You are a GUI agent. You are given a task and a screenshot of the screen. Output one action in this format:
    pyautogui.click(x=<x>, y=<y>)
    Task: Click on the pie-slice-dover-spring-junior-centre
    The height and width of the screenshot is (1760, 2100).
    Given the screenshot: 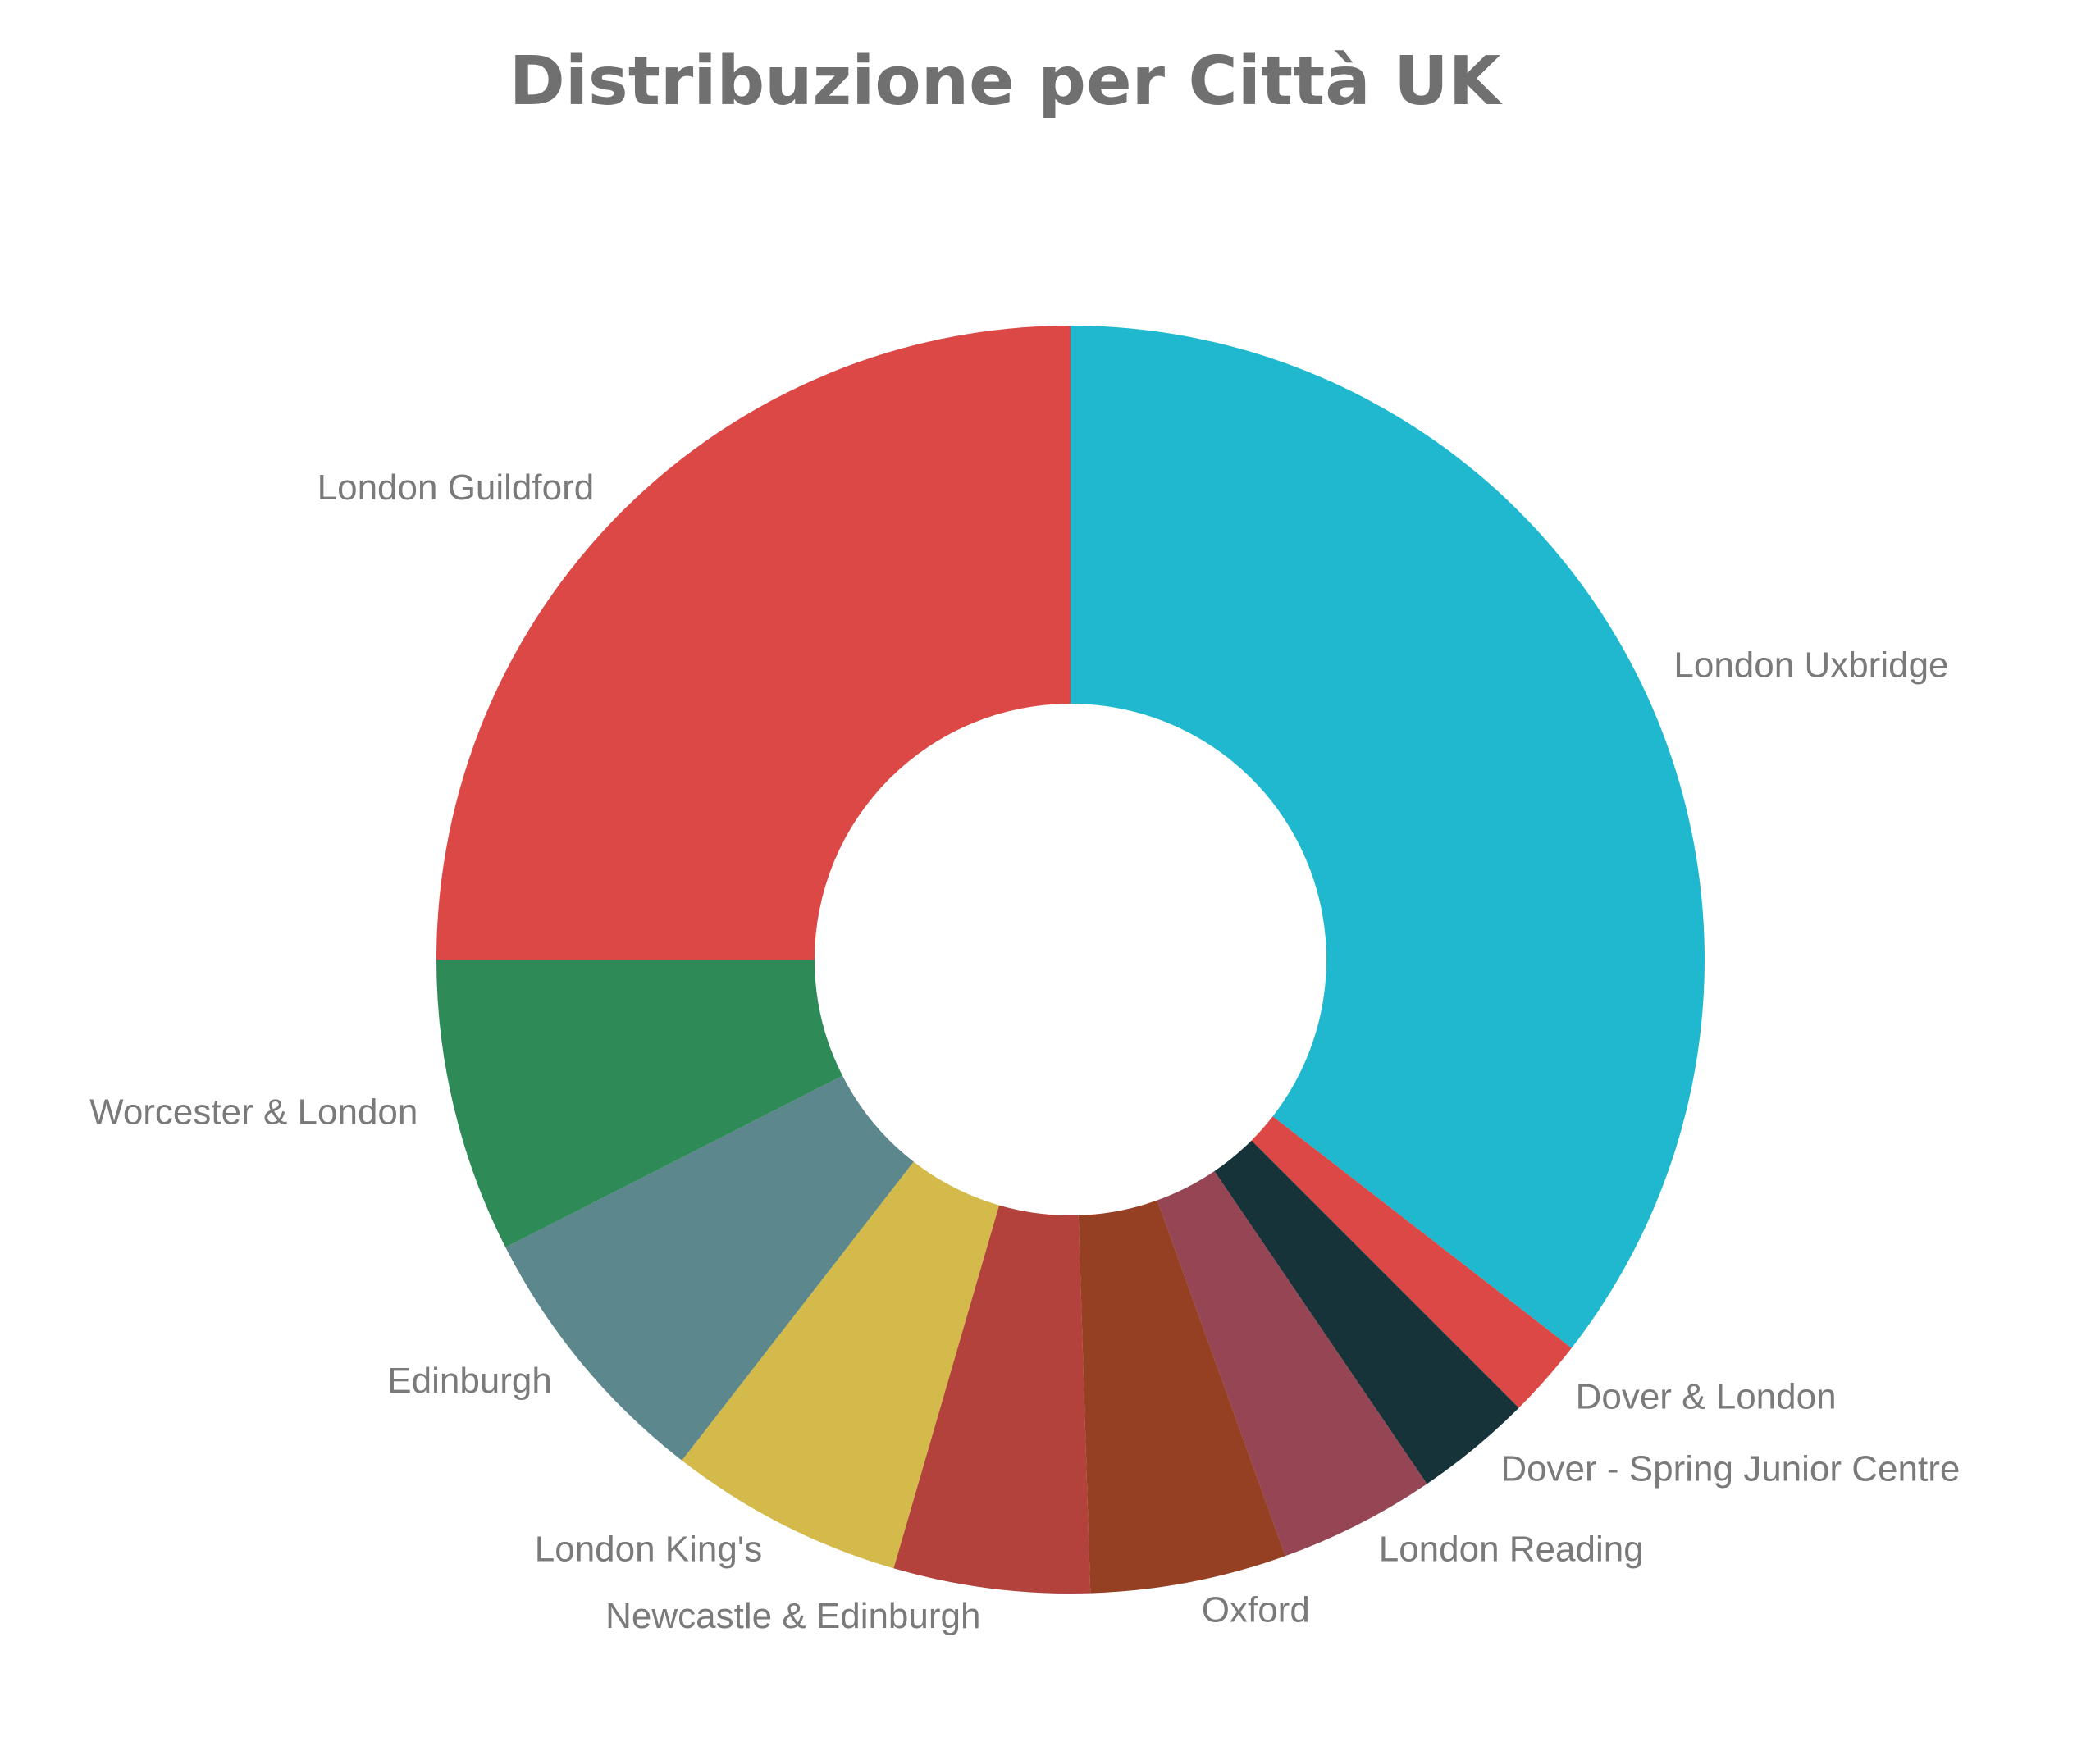 What is the action you would take?
    pyautogui.click(x=1367, y=1312)
    